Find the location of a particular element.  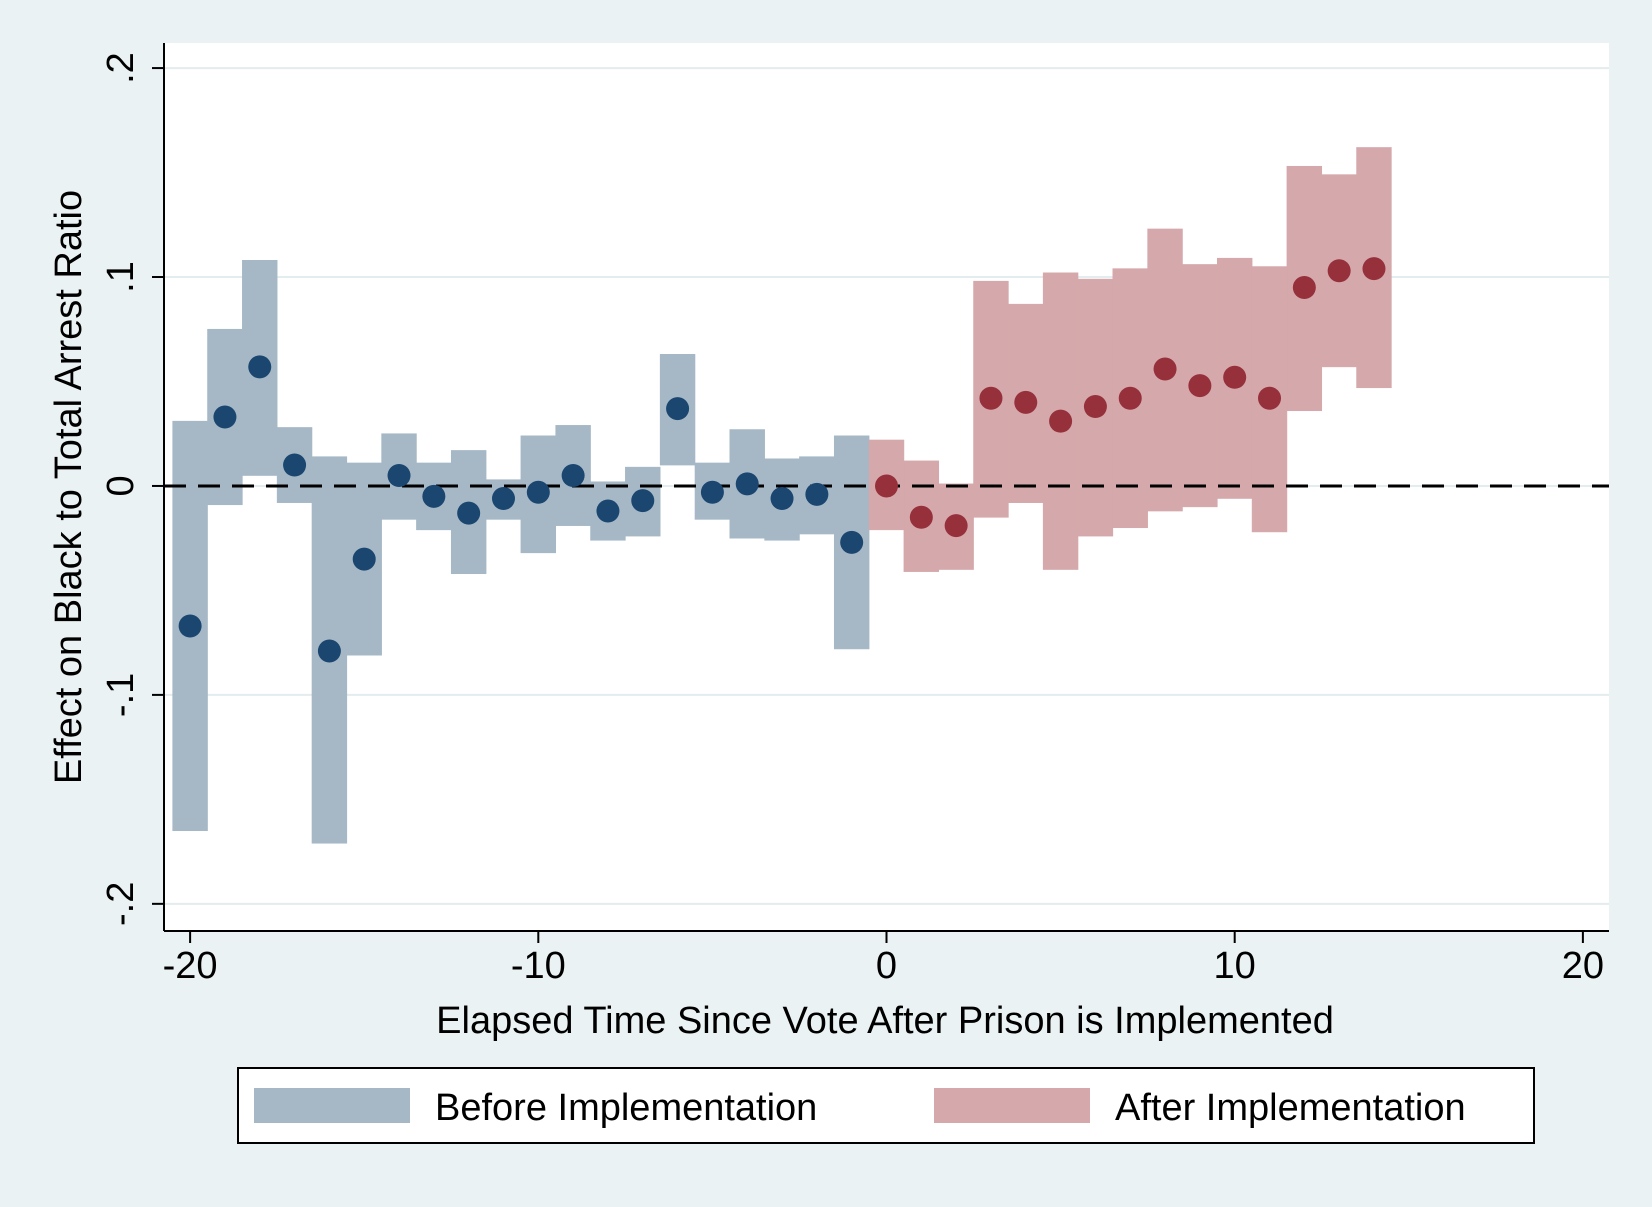

y-tick-label-0: -.2 is located at coordinates (121, 904).